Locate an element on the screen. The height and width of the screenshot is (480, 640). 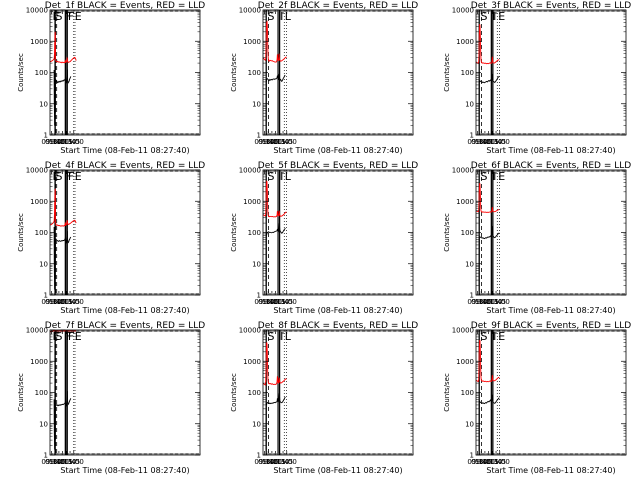
chart-title: Det_6f BLACK = Events, RED = LLD is located at coordinates (551, 166).